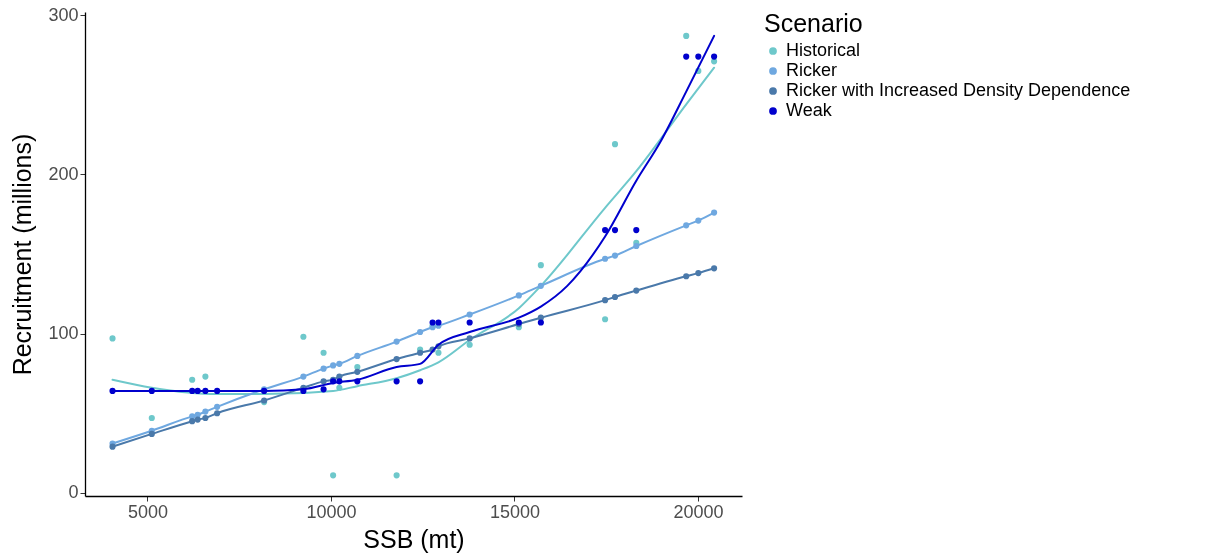  Describe the element at coordinates (147, 511) in the screenshot. I see `x-tick-label: 5000` at that location.